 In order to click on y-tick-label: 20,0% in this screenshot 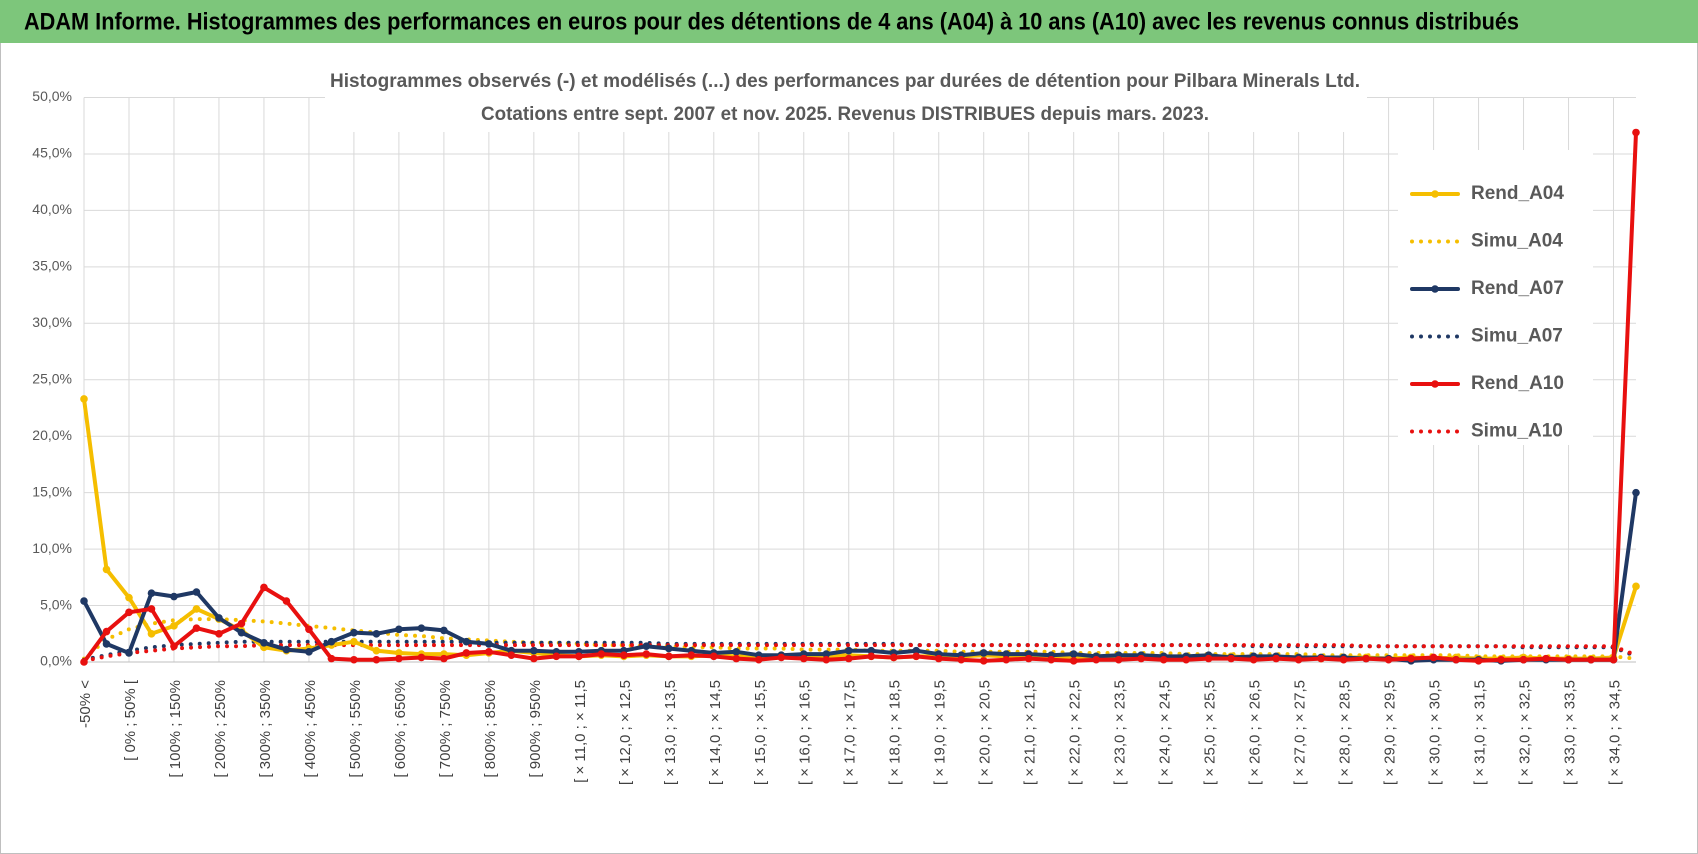, I will do `click(52, 435)`.